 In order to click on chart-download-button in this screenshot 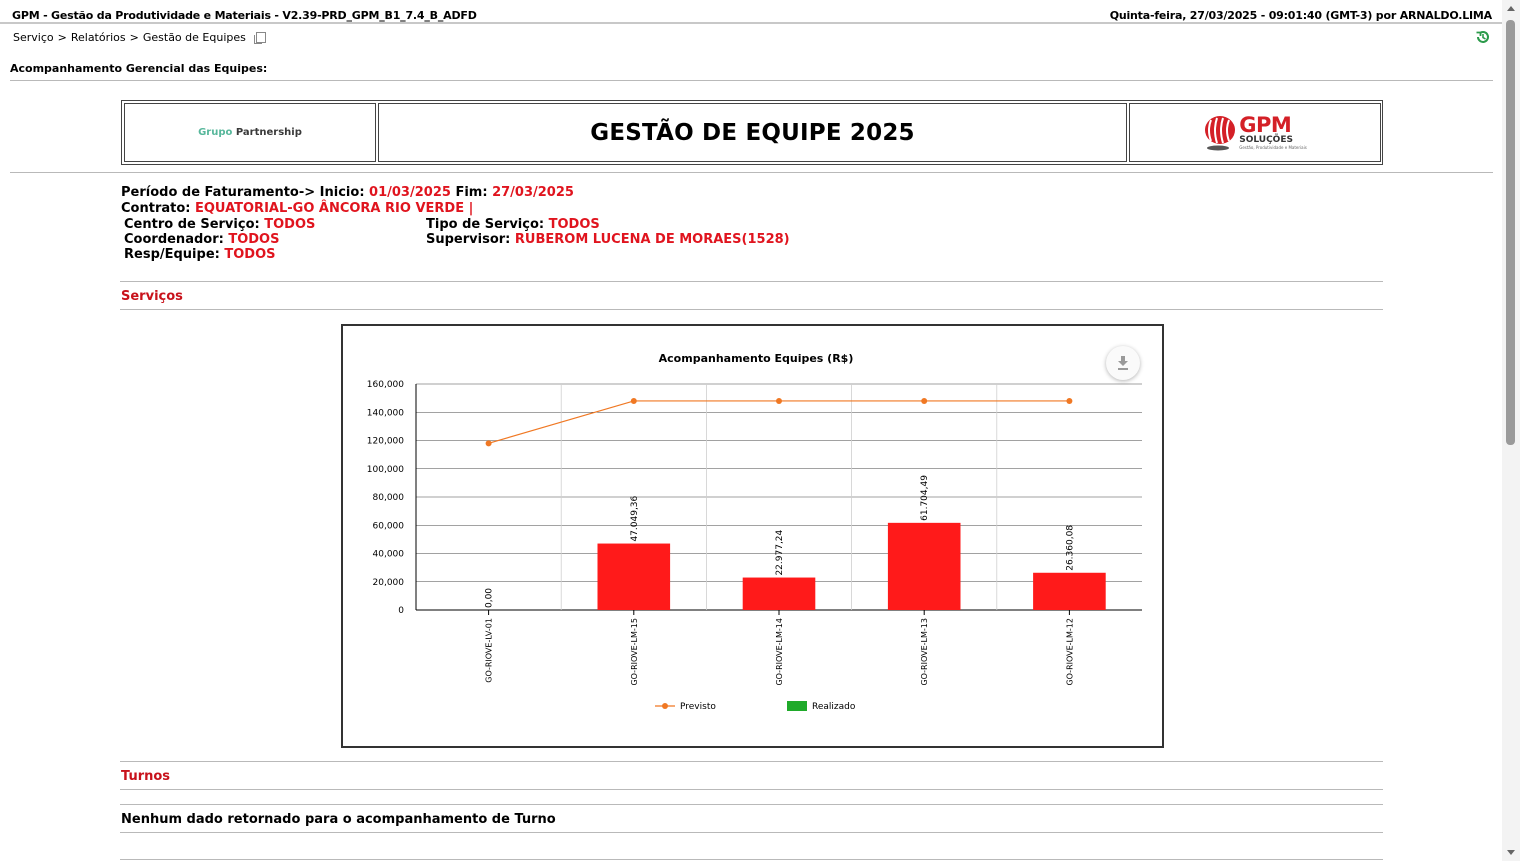, I will do `click(1123, 363)`.